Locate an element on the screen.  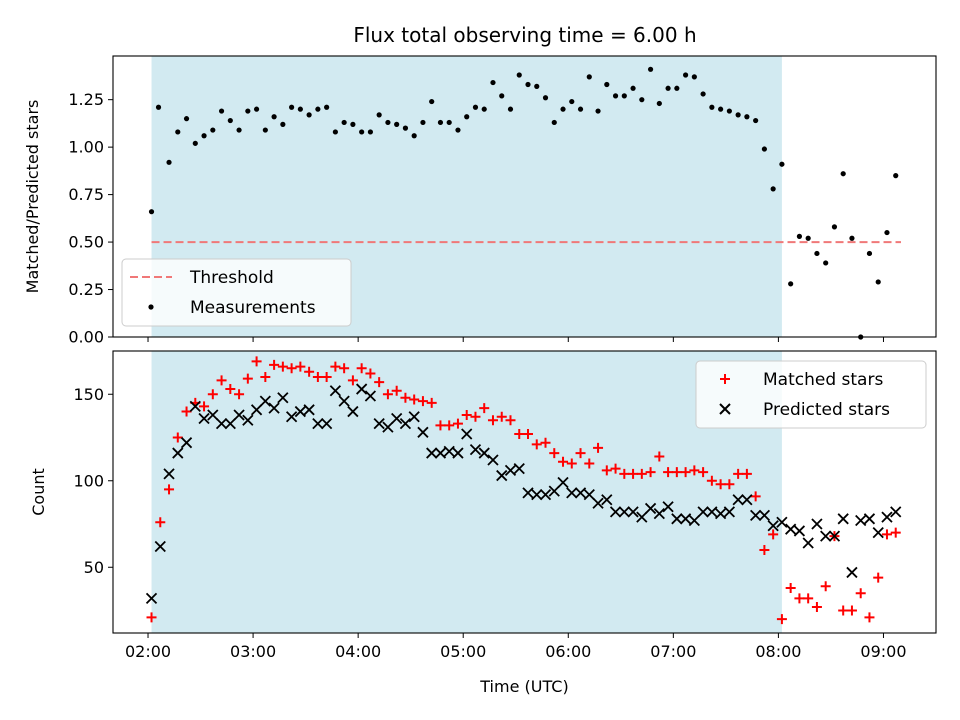
legend-predicted-label: Predicted stars is located at coordinates (826, 410).